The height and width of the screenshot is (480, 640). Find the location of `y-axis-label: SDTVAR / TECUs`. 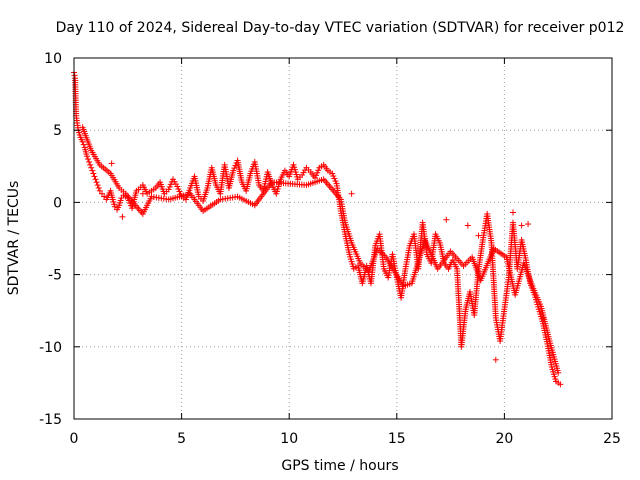

y-axis-label: SDTVAR / TECUs is located at coordinates (14, 238).